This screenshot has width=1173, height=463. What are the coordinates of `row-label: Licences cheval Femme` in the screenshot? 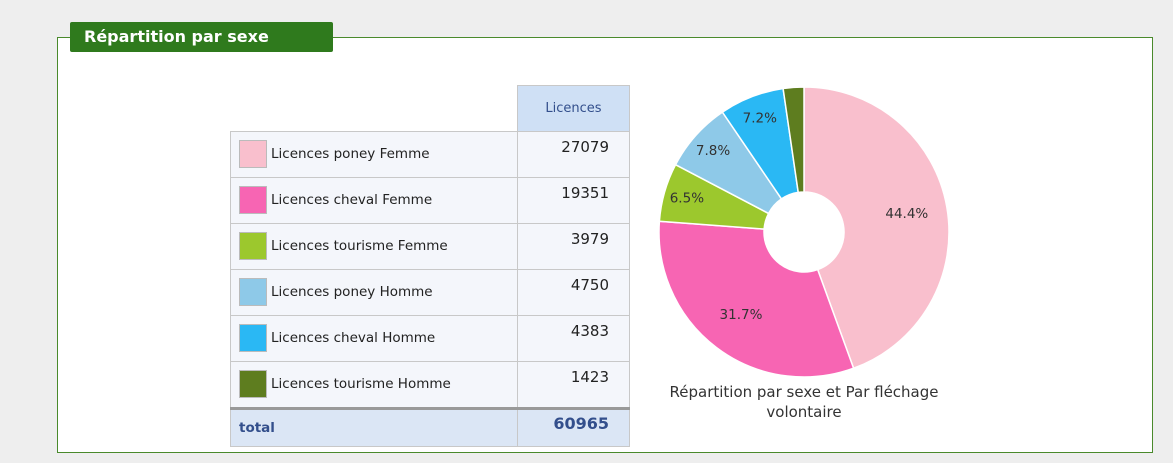 It's located at (352, 200).